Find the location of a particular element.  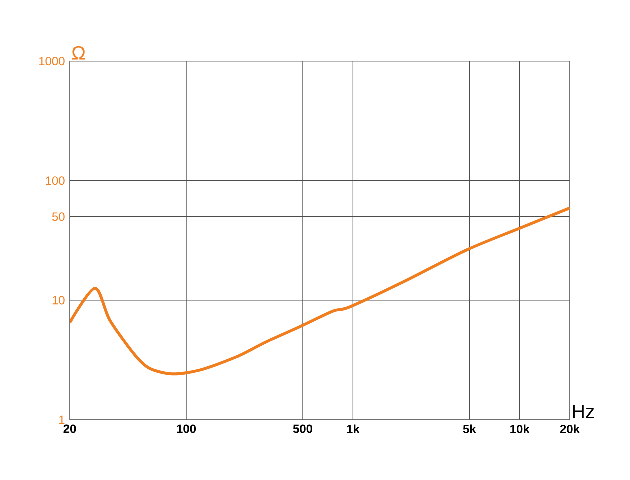

x-tick-label: 20k is located at coordinates (570, 429).